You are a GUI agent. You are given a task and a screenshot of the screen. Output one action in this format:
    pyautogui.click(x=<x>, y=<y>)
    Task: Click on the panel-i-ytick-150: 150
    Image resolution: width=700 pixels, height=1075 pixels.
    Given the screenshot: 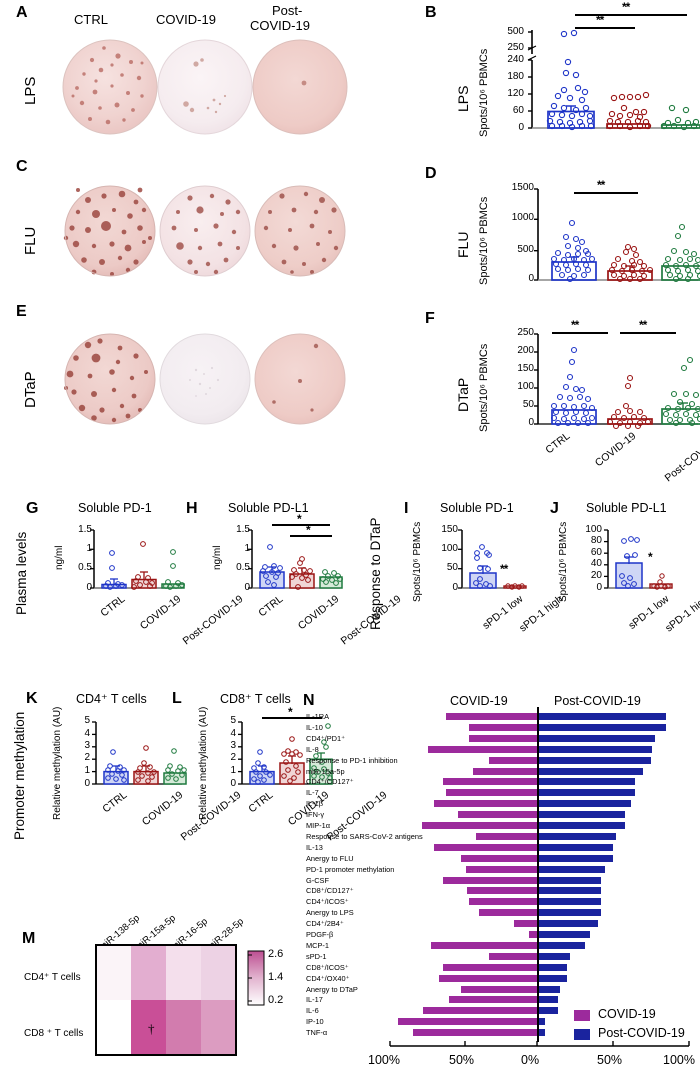 What is the action you would take?
    pyautogui.click(x=449, y=529)
    